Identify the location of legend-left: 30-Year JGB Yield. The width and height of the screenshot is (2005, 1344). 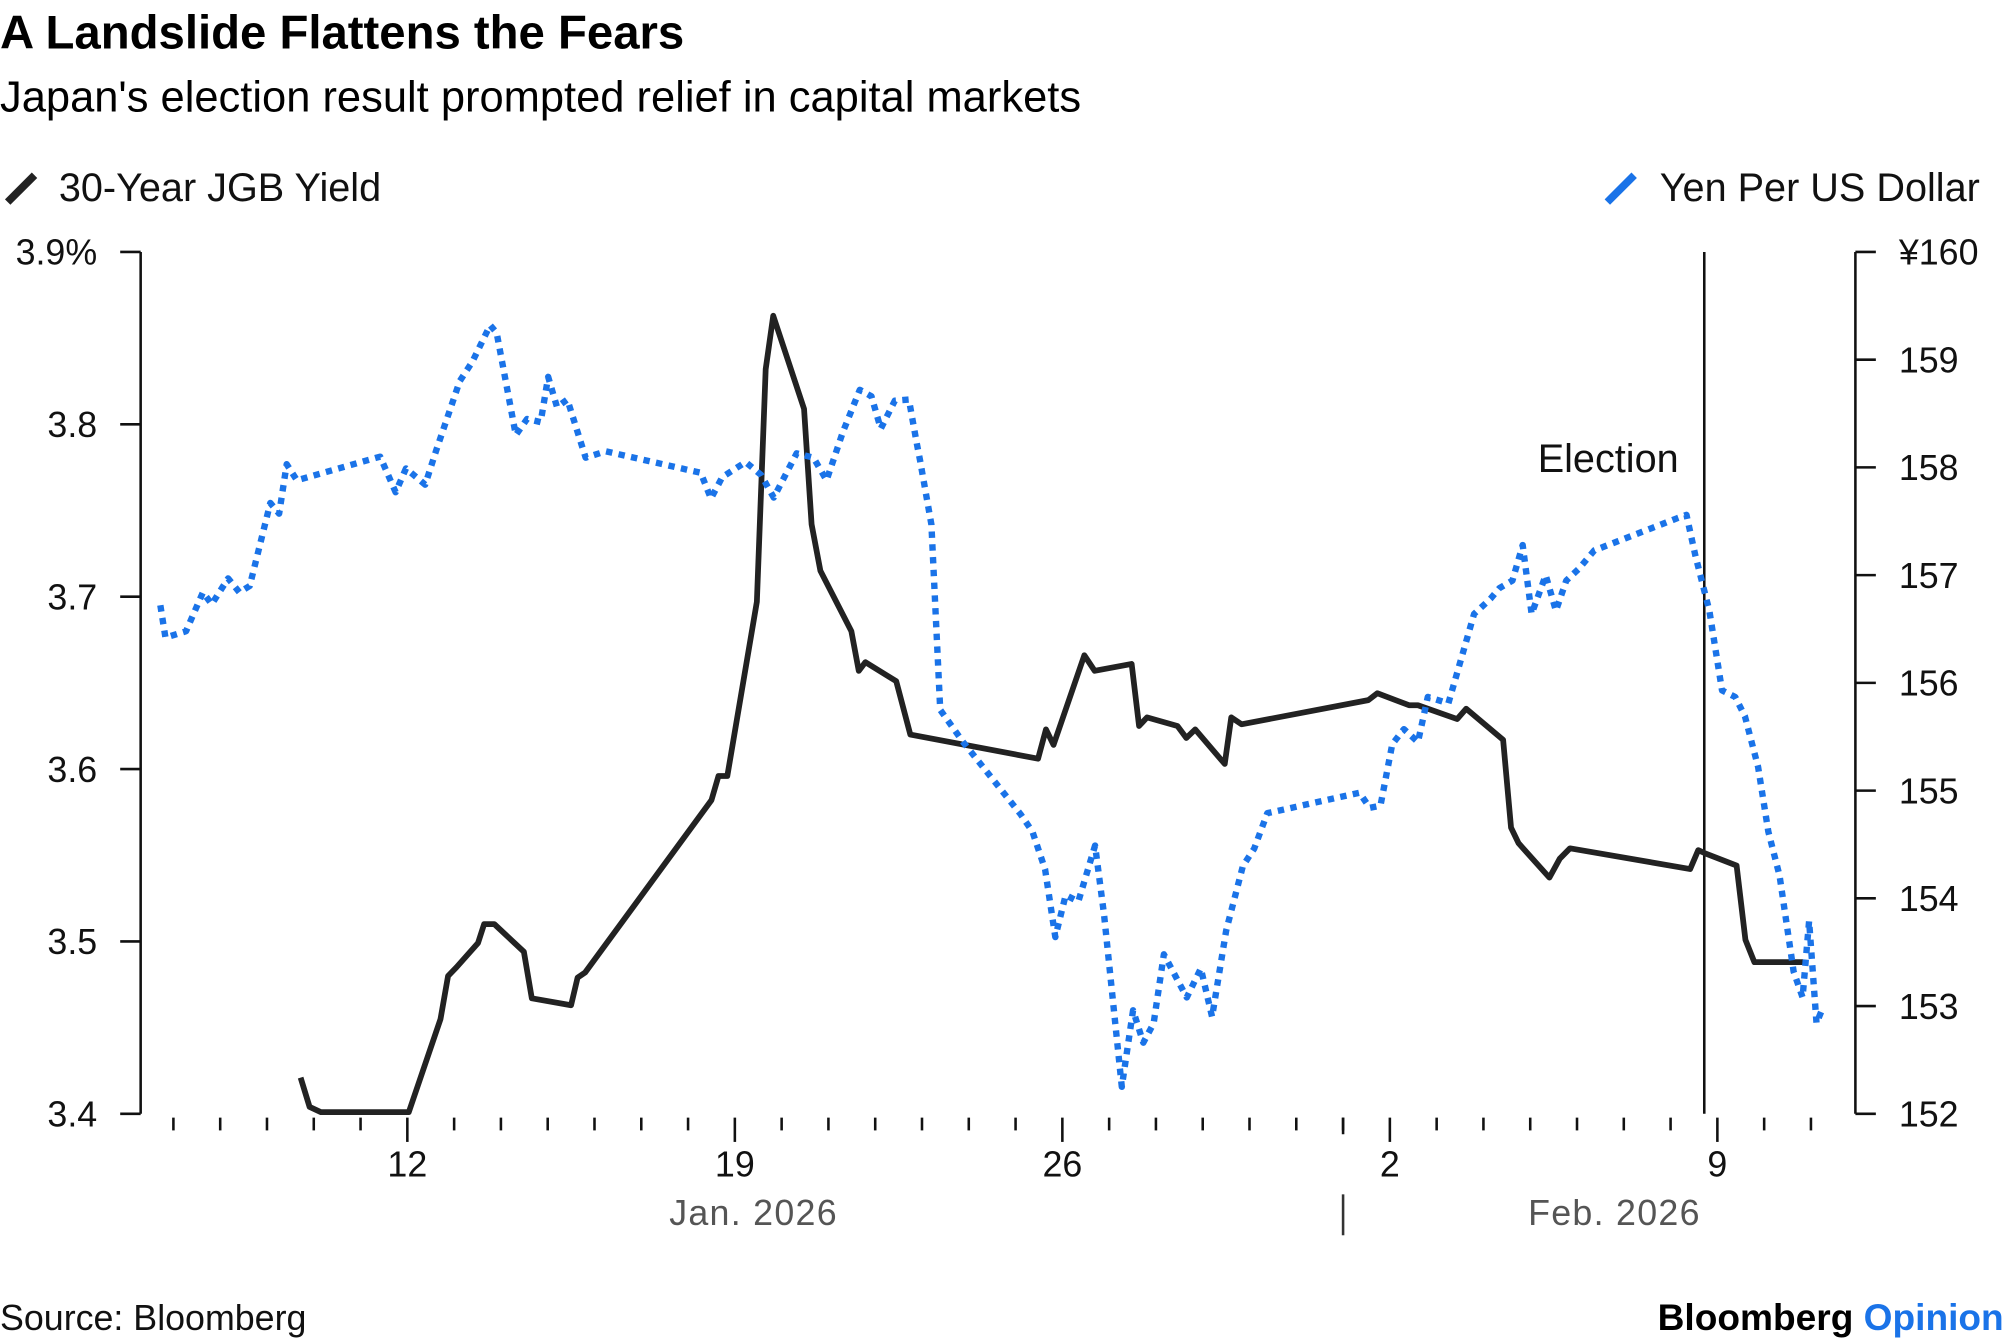
(192, 188).